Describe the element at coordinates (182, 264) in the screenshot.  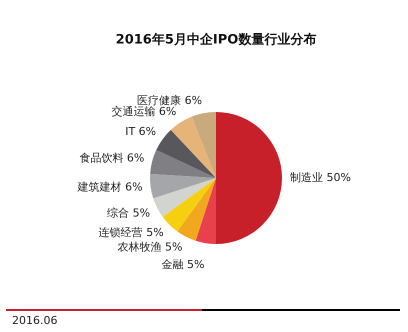
I see `slice-label: 金融 5%` at that location.